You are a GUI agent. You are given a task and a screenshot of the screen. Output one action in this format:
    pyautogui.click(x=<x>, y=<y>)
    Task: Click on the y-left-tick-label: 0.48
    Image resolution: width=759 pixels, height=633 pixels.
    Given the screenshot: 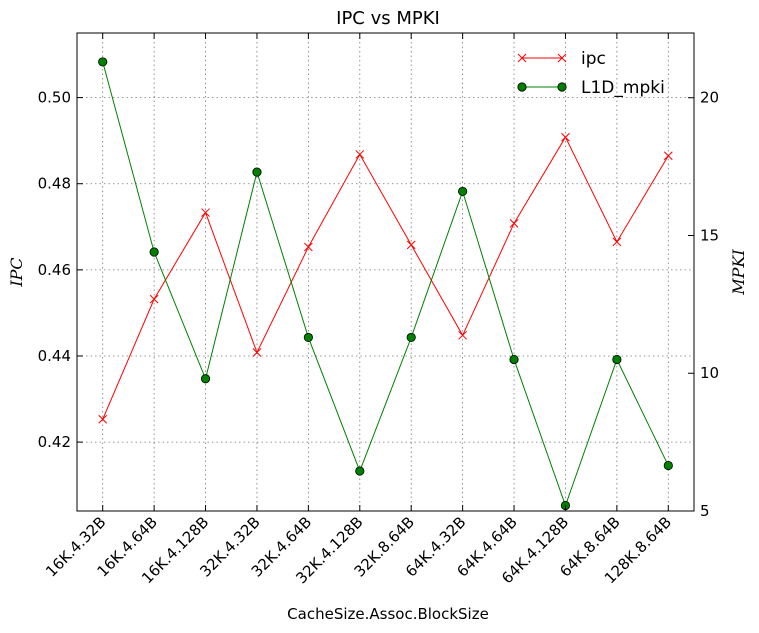 What is the action you would take?
    pyautogui.click(x=54, y=184)
    